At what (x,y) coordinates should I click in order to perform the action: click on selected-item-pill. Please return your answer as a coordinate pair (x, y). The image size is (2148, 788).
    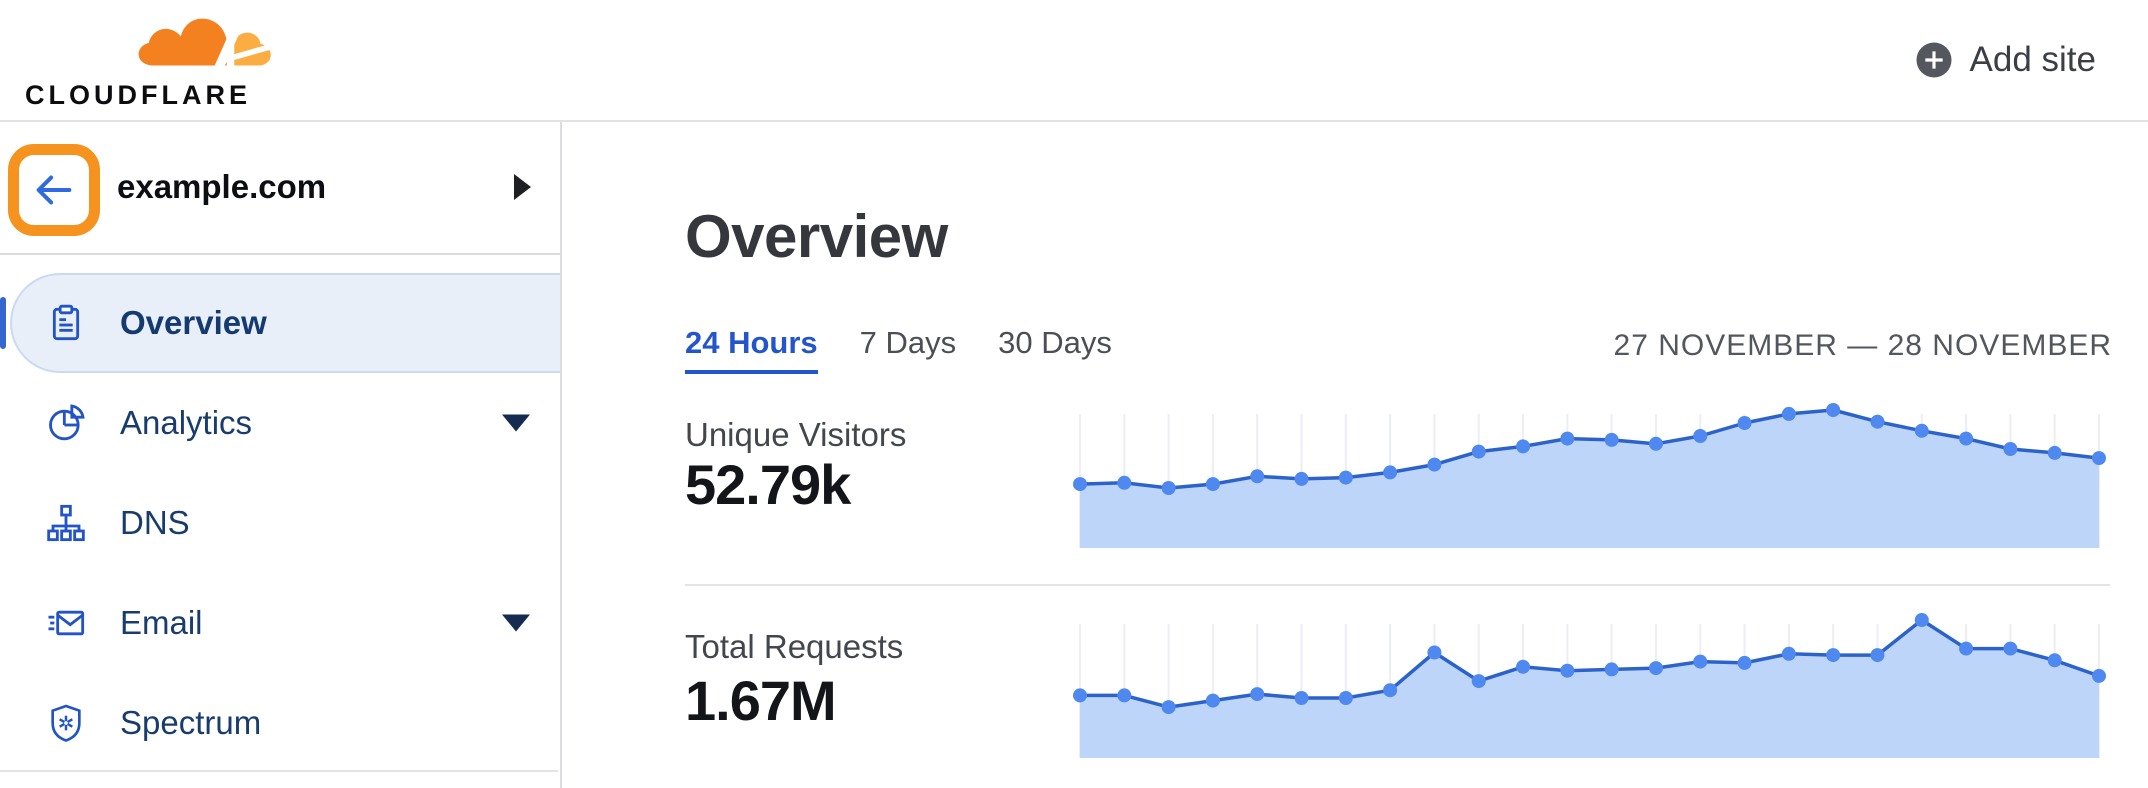
    Looking at the image, I should click on (285, 323).